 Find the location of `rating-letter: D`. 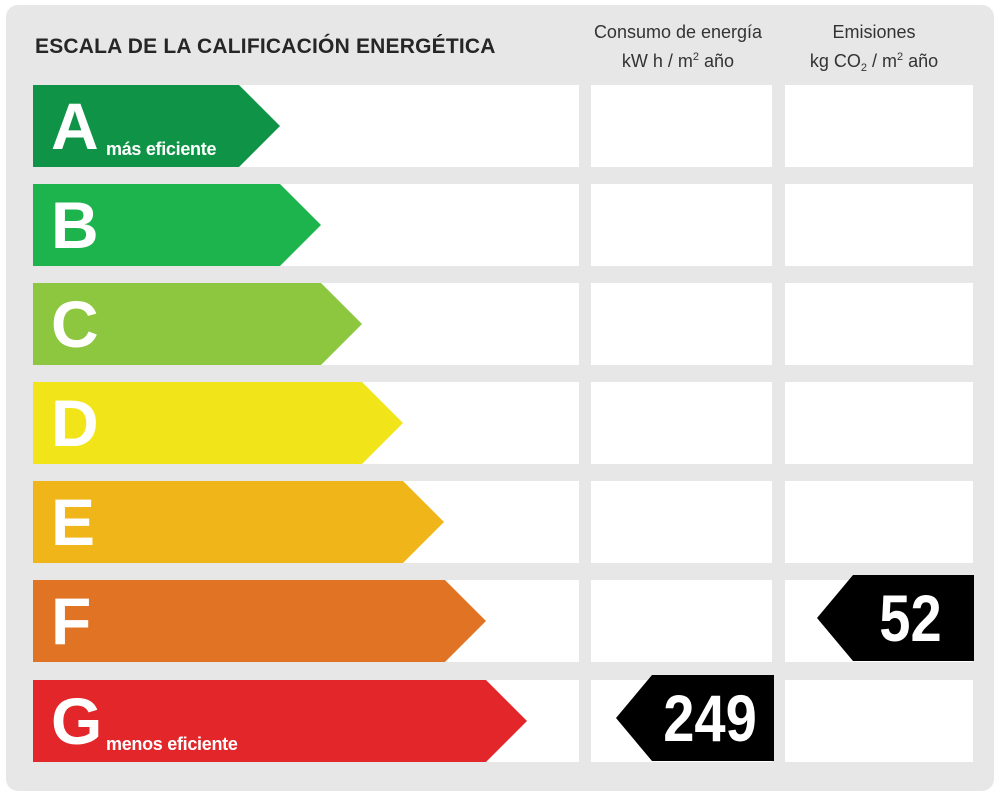

rating-letter: D is located at coordinates (75, 423).